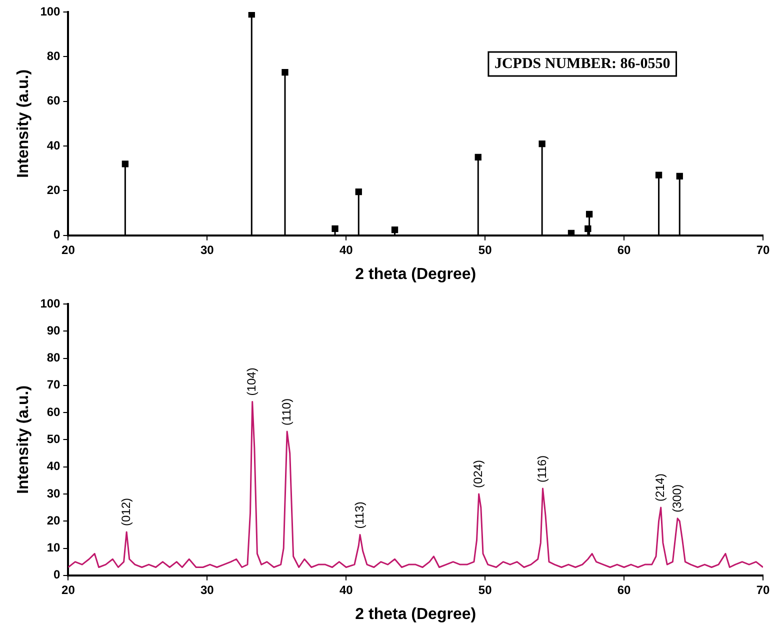  Describe the element at coordinates (251, 382) in the screenshot. I see `annotation: (104)` at that location.